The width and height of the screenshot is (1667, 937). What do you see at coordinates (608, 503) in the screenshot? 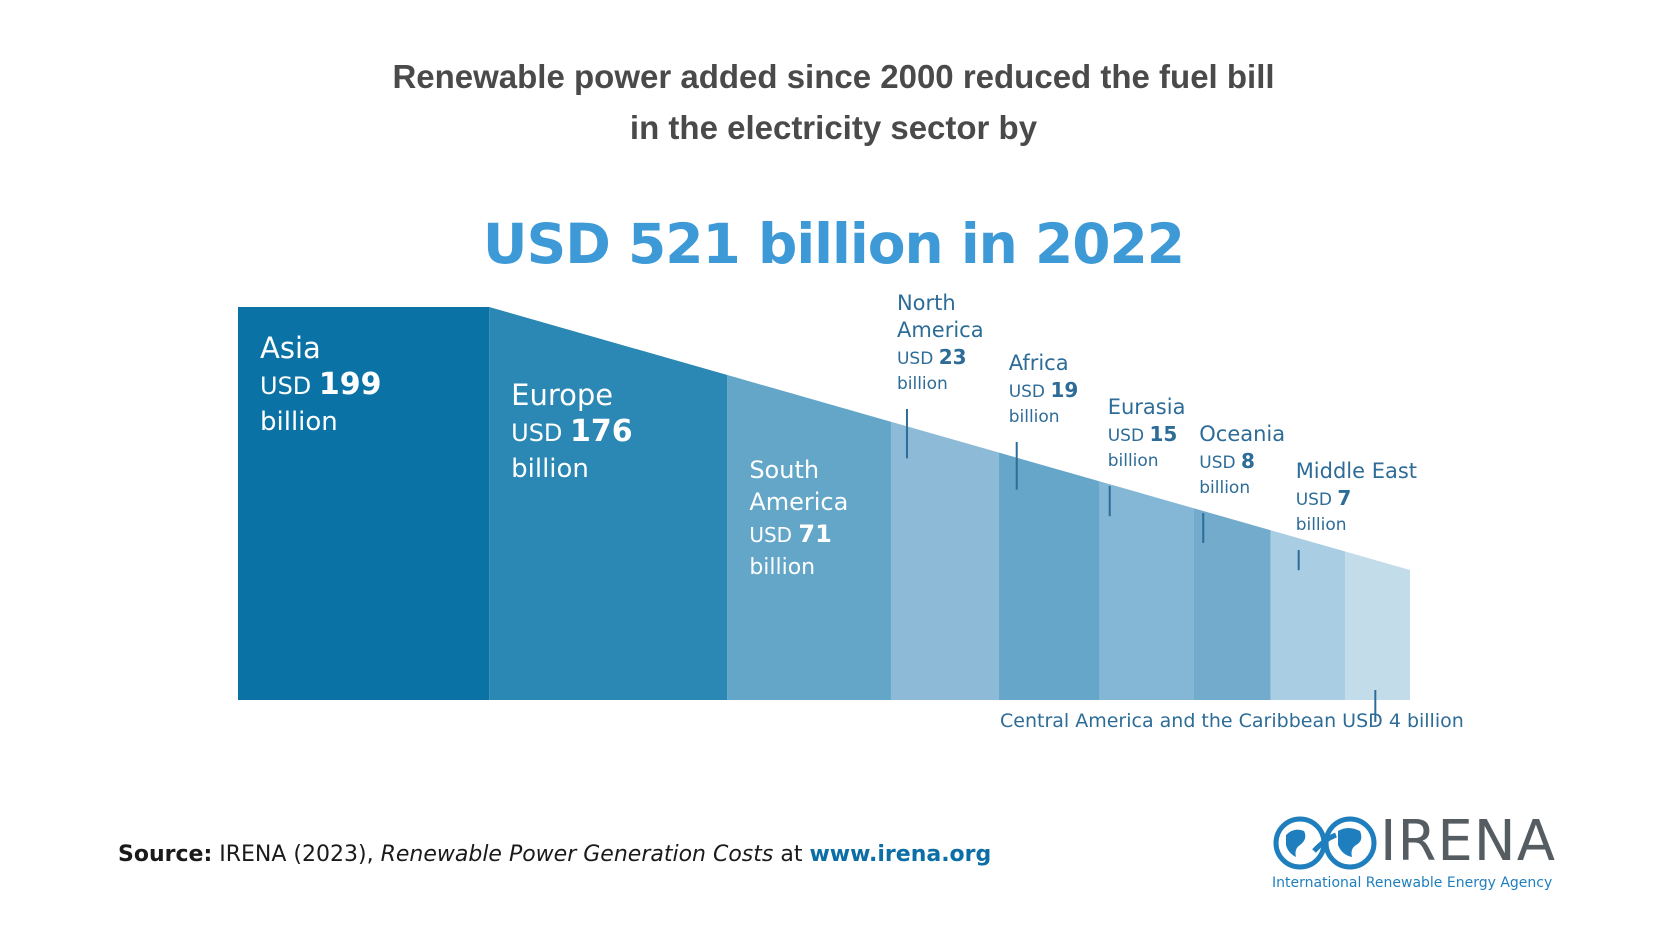
I see `bar-segment-europe` at bounding box center [608, 503].